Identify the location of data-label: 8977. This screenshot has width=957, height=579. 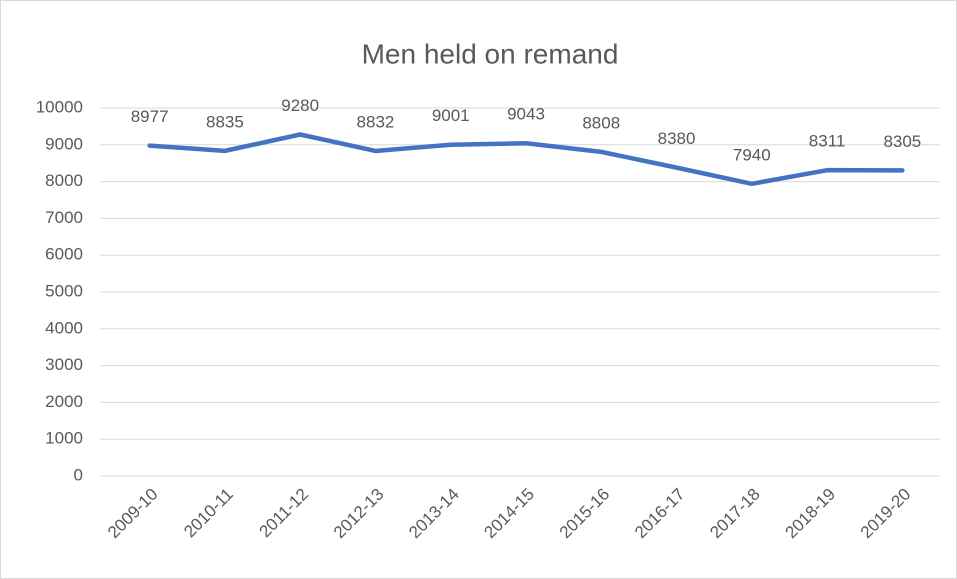
(150, 116).